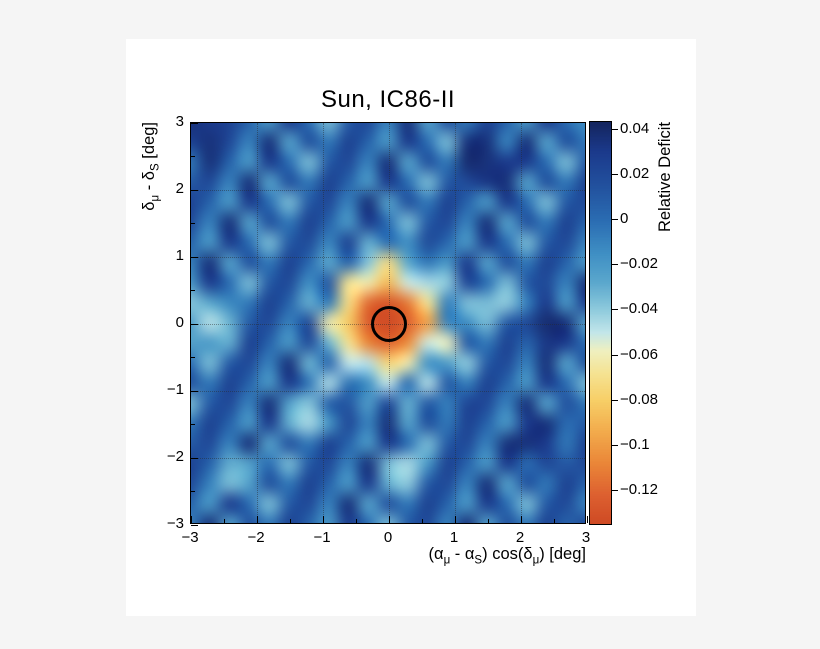 The image size is (820, 649). Describe the element at coordinates (388, 537) in the screenshot. I see `x-tick-label: 0` at that location.